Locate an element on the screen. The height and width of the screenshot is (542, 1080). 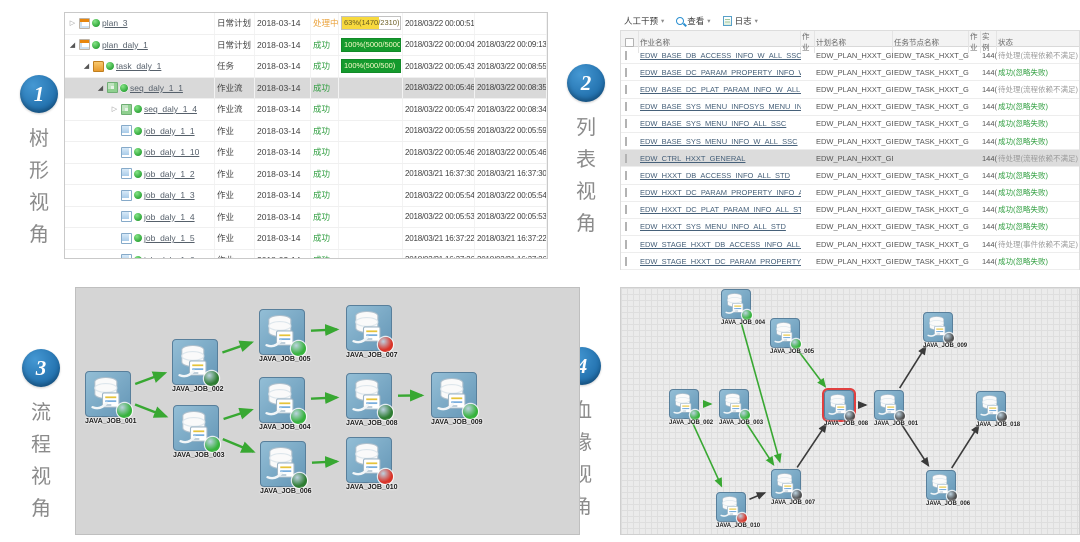
type-cell: 日常计划 is located at coordinates (235, 23).